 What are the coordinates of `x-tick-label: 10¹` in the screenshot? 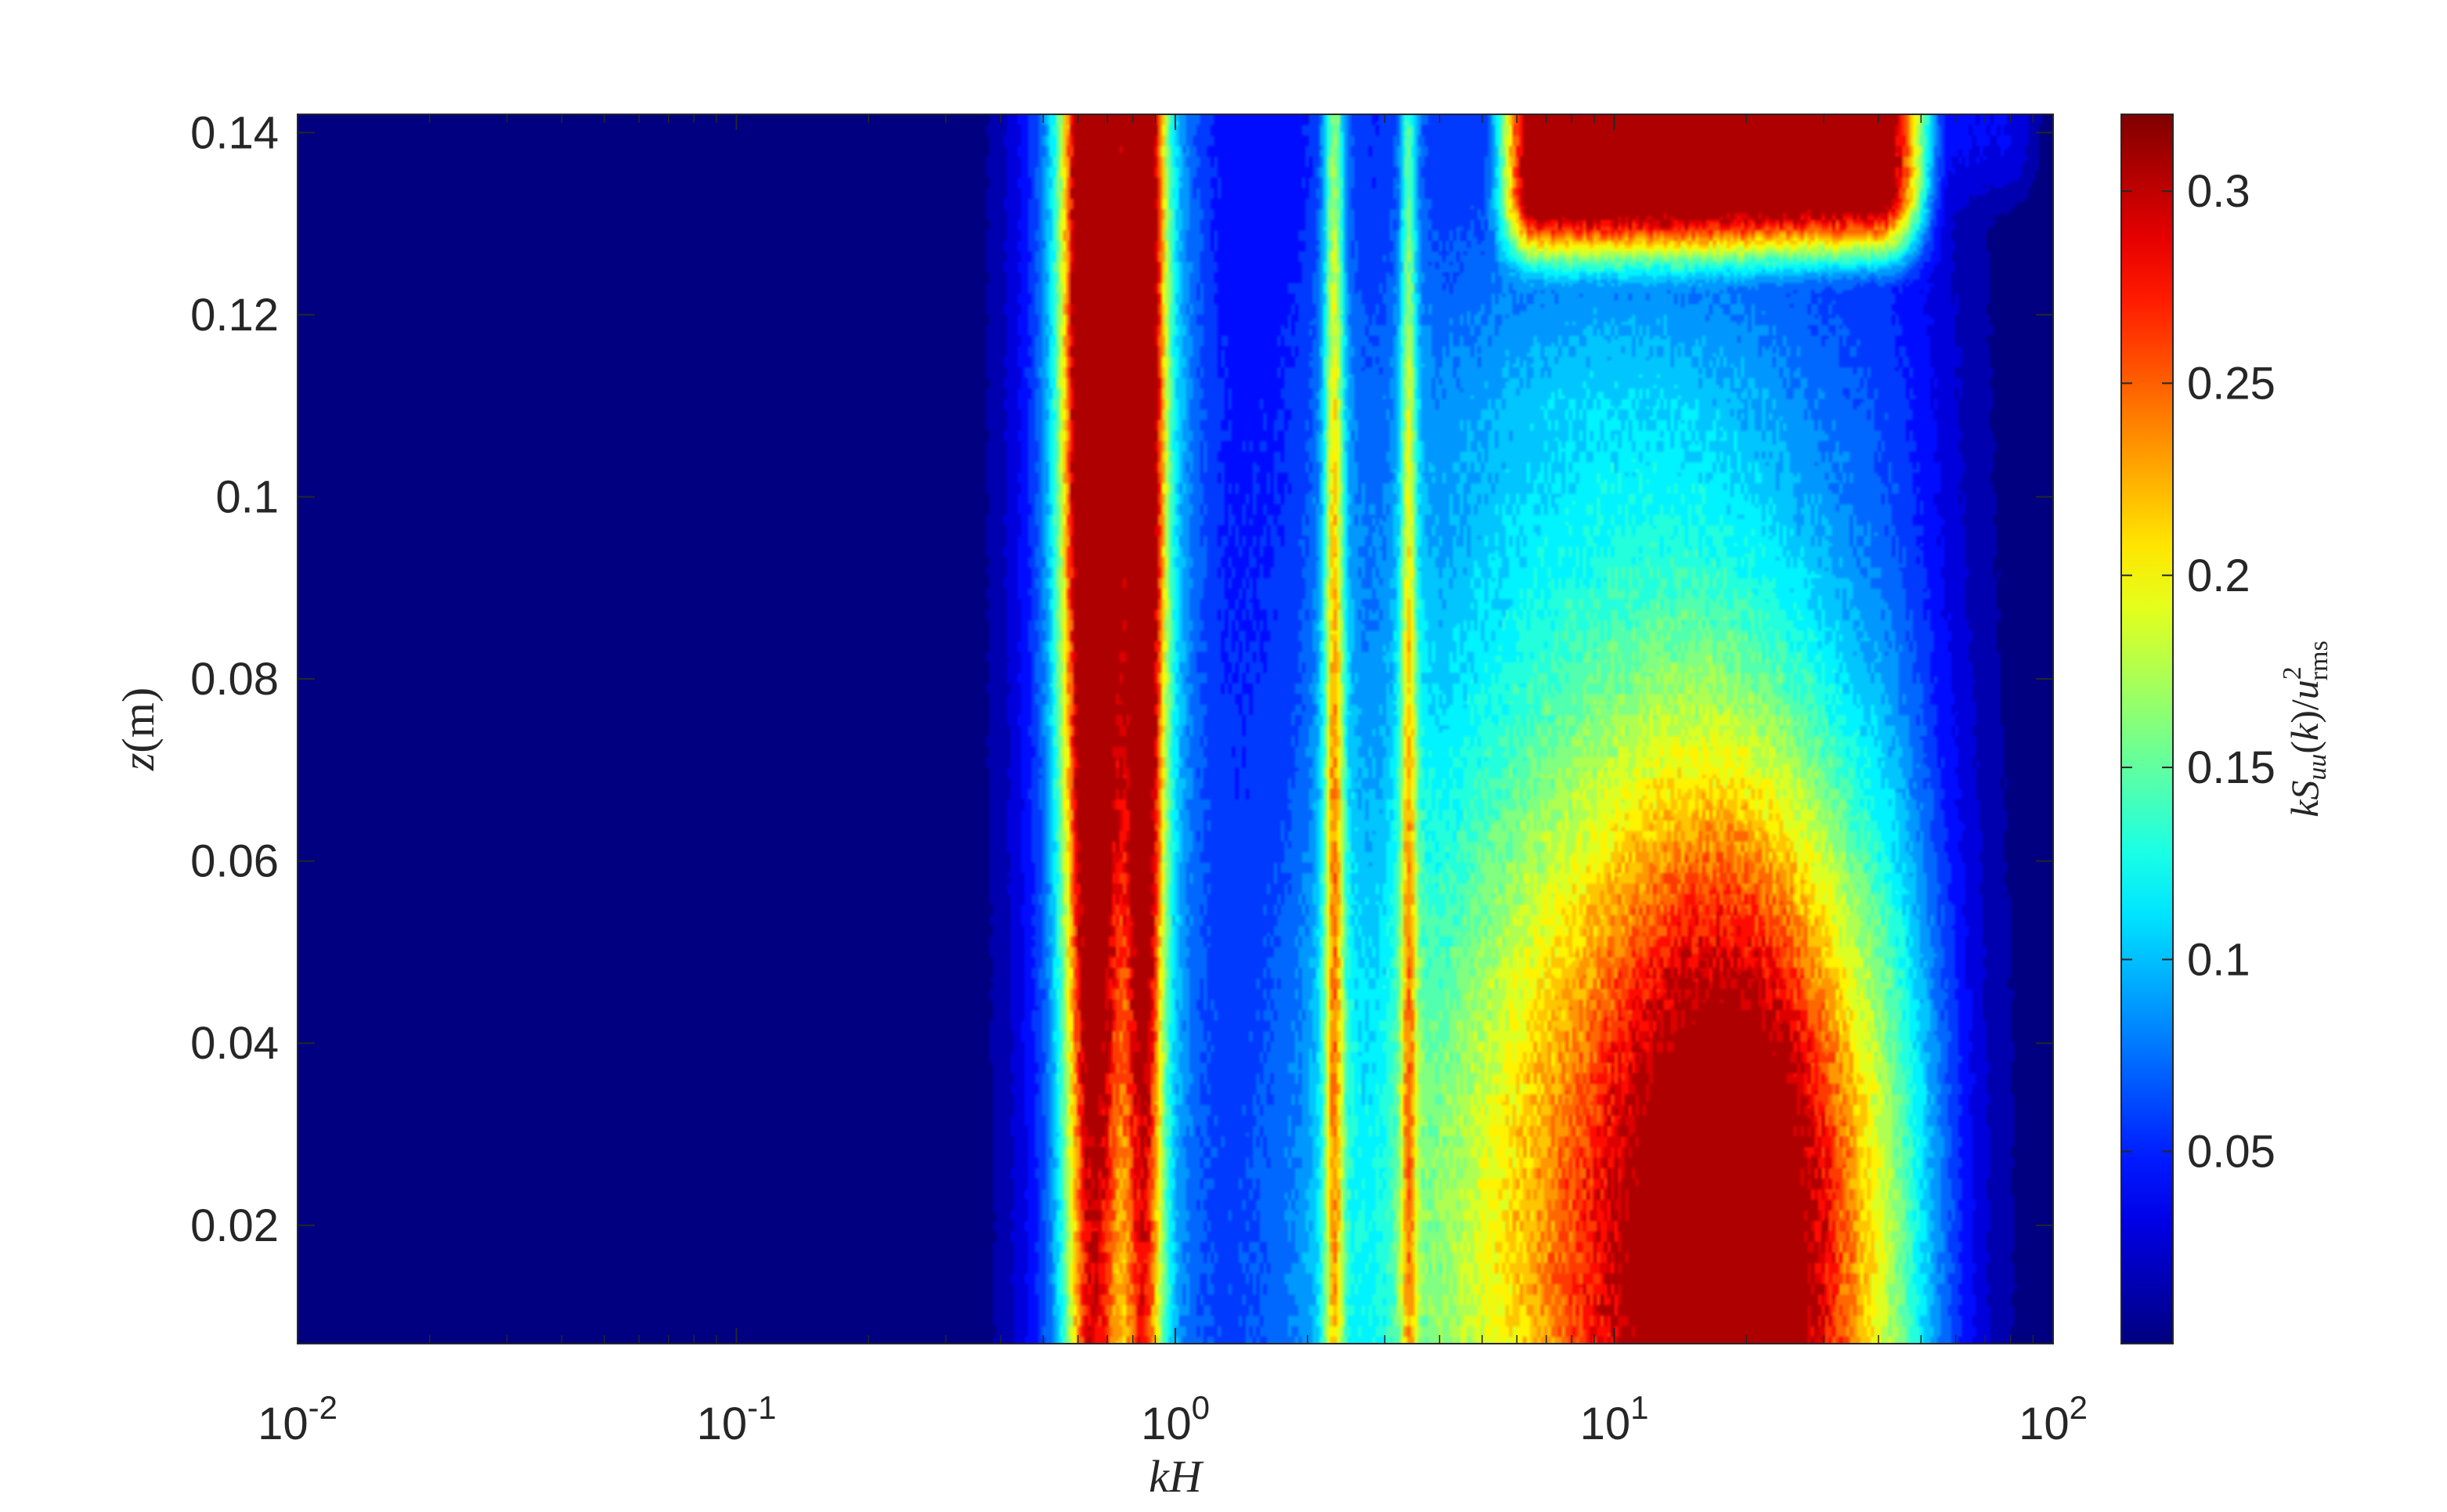 It's located at (1614, 1419).